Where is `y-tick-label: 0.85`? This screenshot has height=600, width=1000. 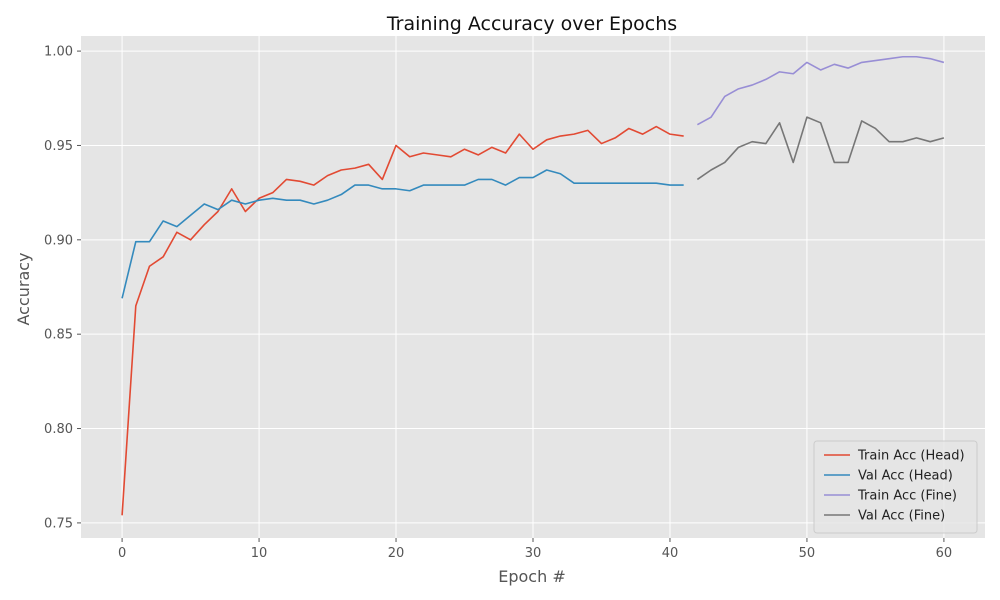
y-tick-label: 0.85 is located at coordinates (58, 335).